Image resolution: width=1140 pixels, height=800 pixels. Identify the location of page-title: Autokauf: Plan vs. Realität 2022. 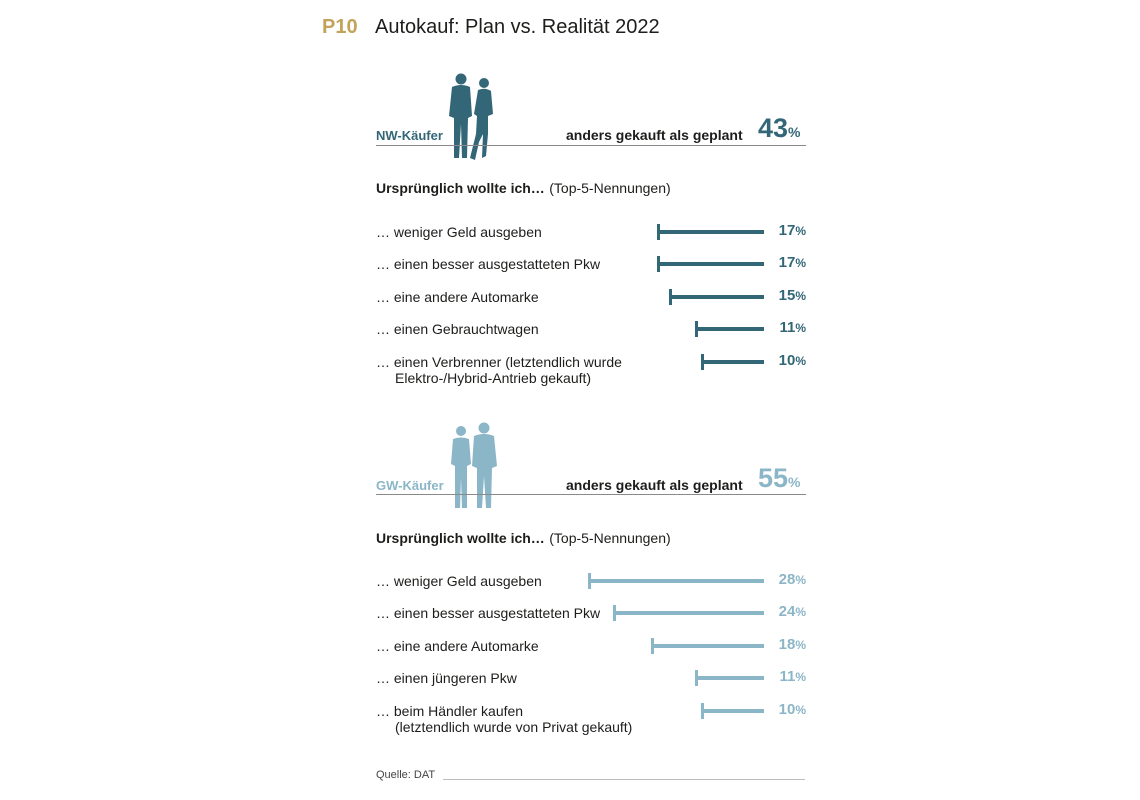
(517, 27).